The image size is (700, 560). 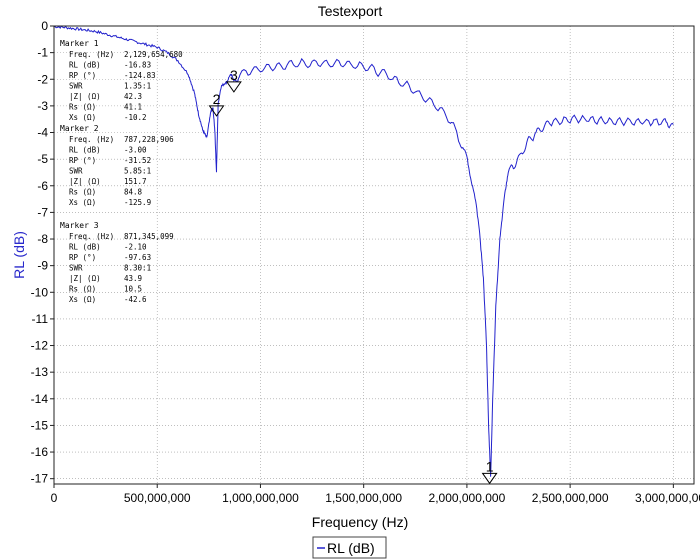 I want to click on marker2-value: 787,228,906, so click(x=149, y=139).